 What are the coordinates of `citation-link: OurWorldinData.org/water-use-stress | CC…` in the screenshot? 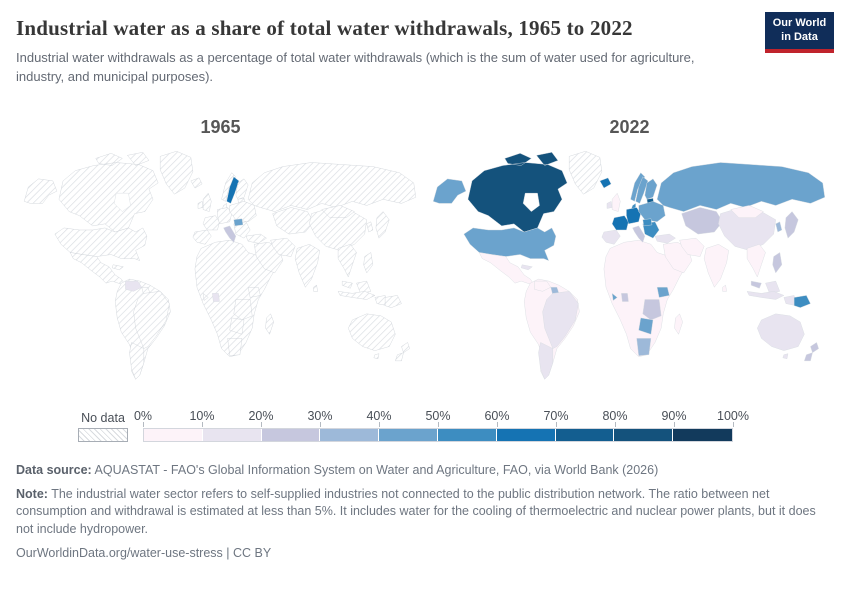 It's located at (144, 553).